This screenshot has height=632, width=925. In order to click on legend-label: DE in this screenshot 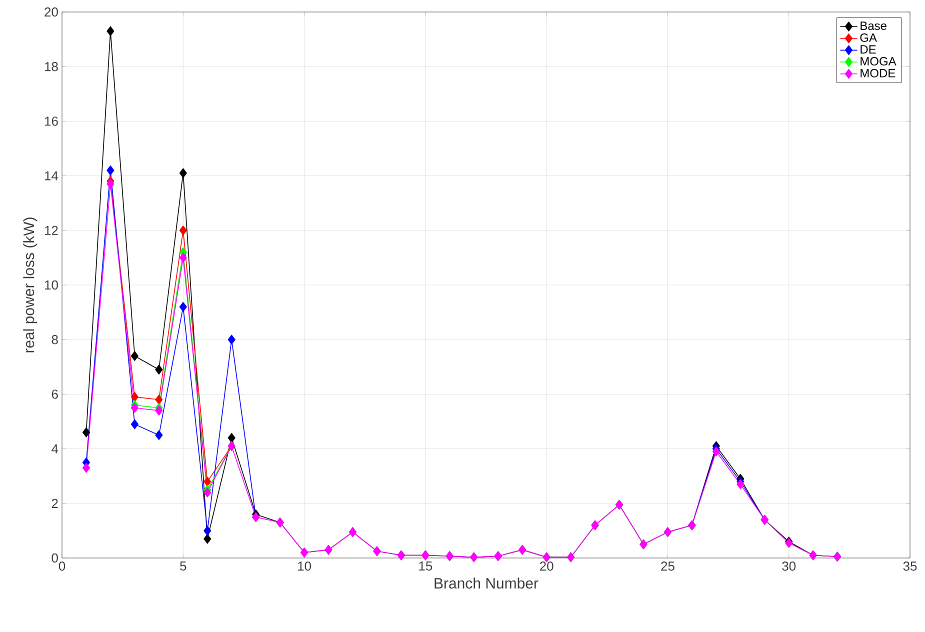, I will do `click(868, 49)`.